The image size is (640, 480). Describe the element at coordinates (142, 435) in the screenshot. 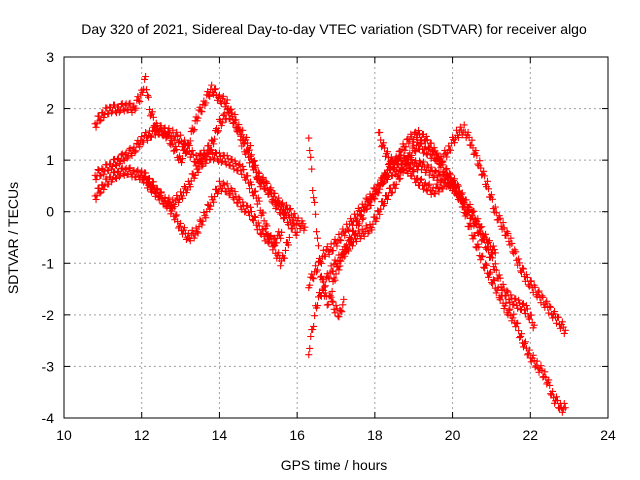

I see `x-tick-label: 12` at that location.